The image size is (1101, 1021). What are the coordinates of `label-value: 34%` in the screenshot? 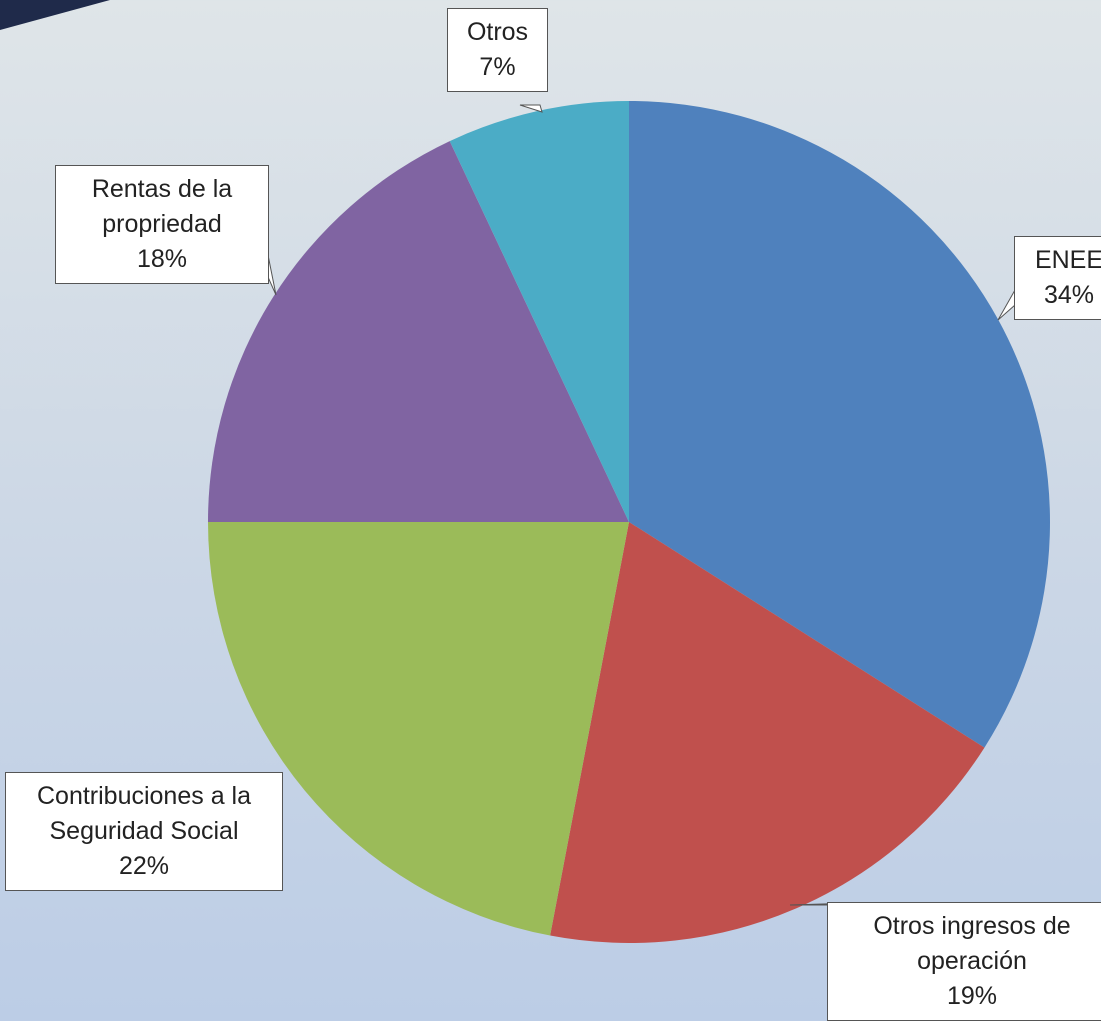 It's located at (1069, 295).